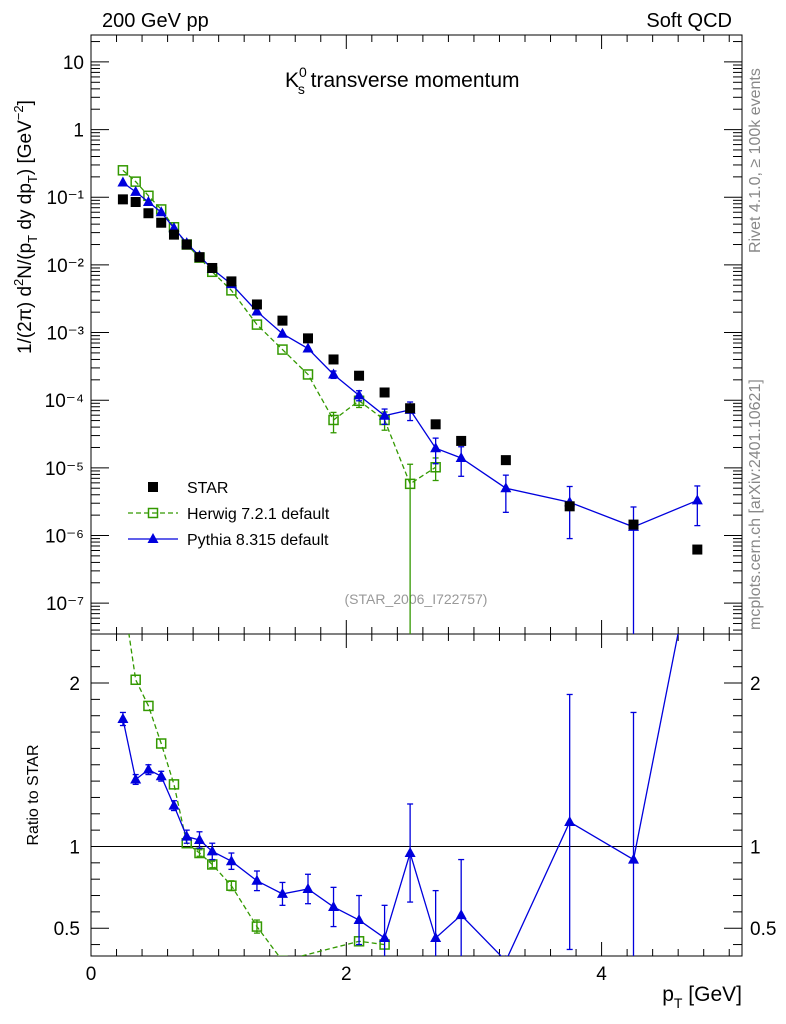 This screenshot has width=786, height=1024. What do you see at coordinates (402, 80) in the screenshot?
I see `plot-title: K0 s transverse momentum` at bounding box center [402, 80].